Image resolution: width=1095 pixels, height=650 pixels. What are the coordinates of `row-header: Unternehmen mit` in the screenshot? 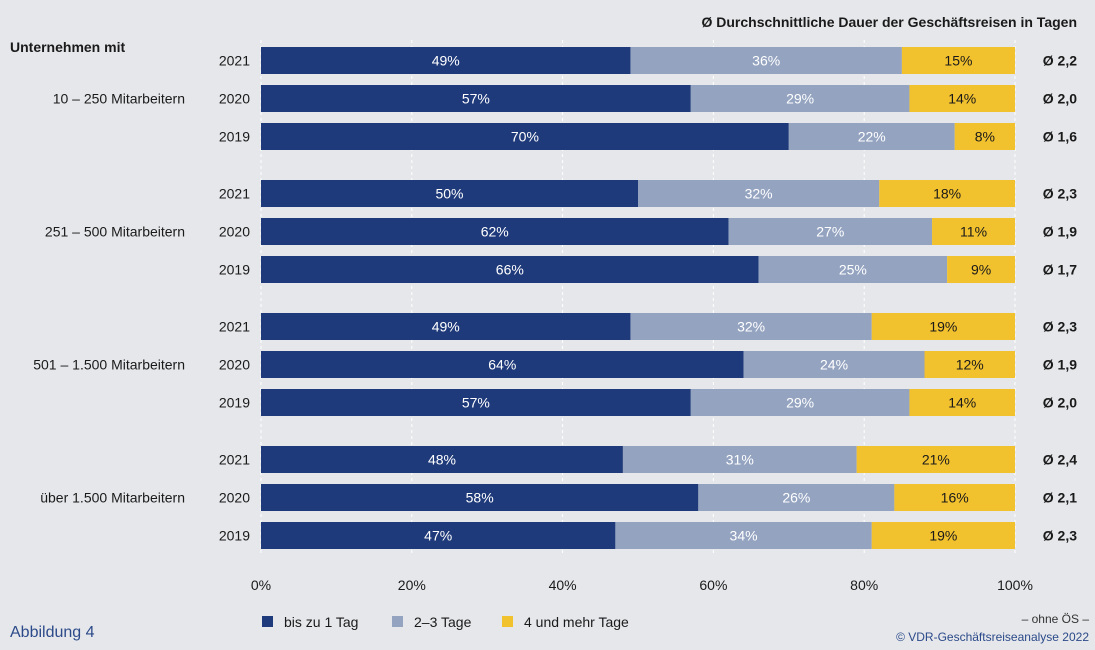 It's located at (67, 47).